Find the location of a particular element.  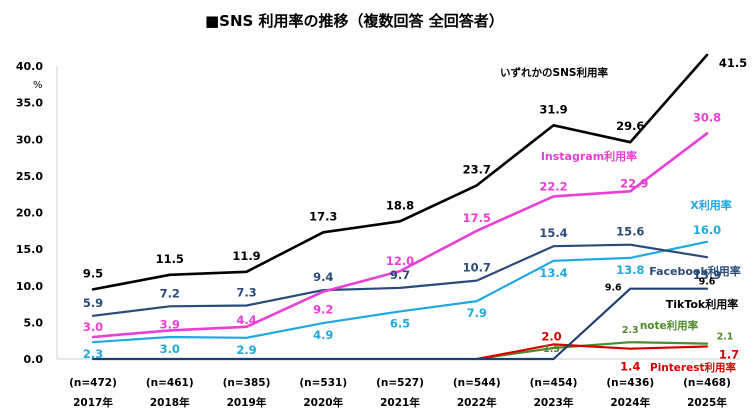

data-label: 2.0 is located at coordinates (551, 336).